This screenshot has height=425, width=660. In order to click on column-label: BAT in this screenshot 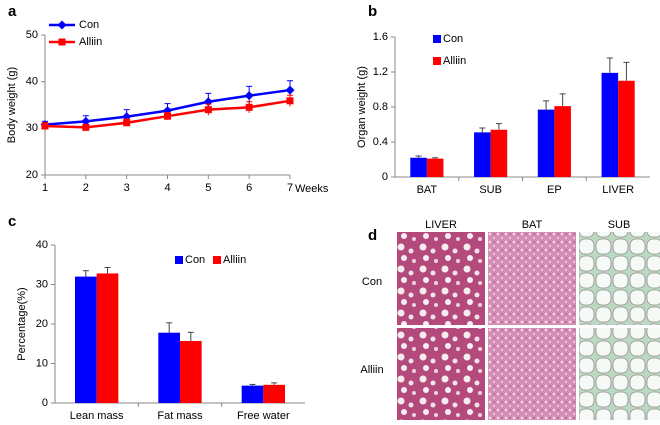, I will do `click(532, 225)`.